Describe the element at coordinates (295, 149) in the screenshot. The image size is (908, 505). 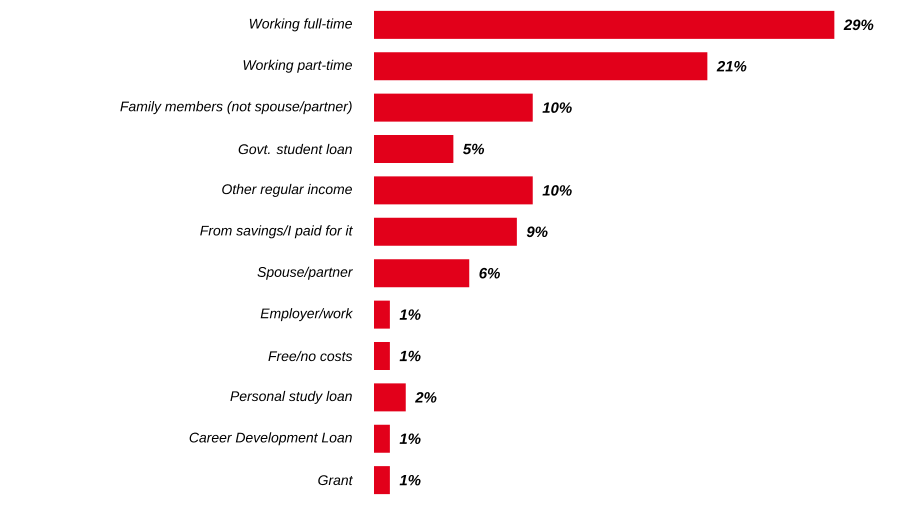
I see `y-tick-label: Govt. student loan` at that location.